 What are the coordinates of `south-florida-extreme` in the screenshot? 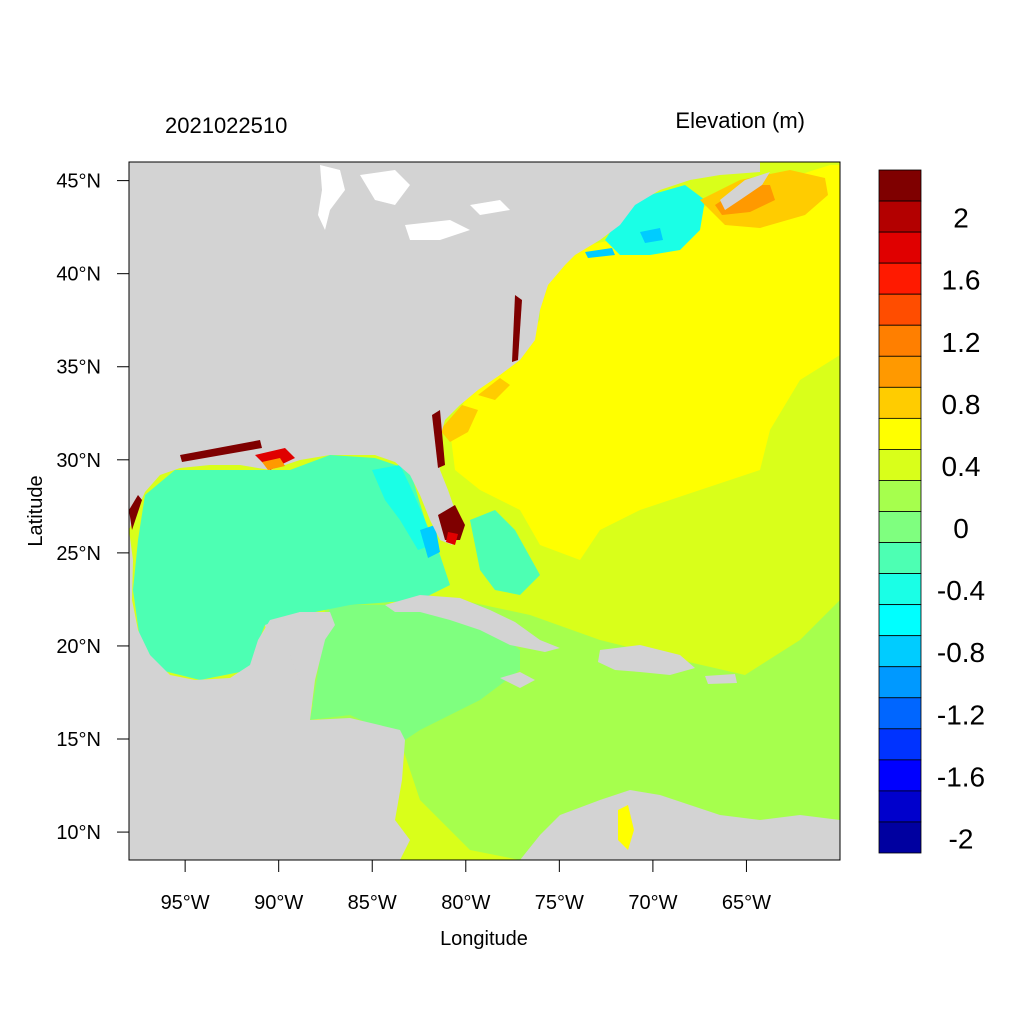 It's located at (451, 522).